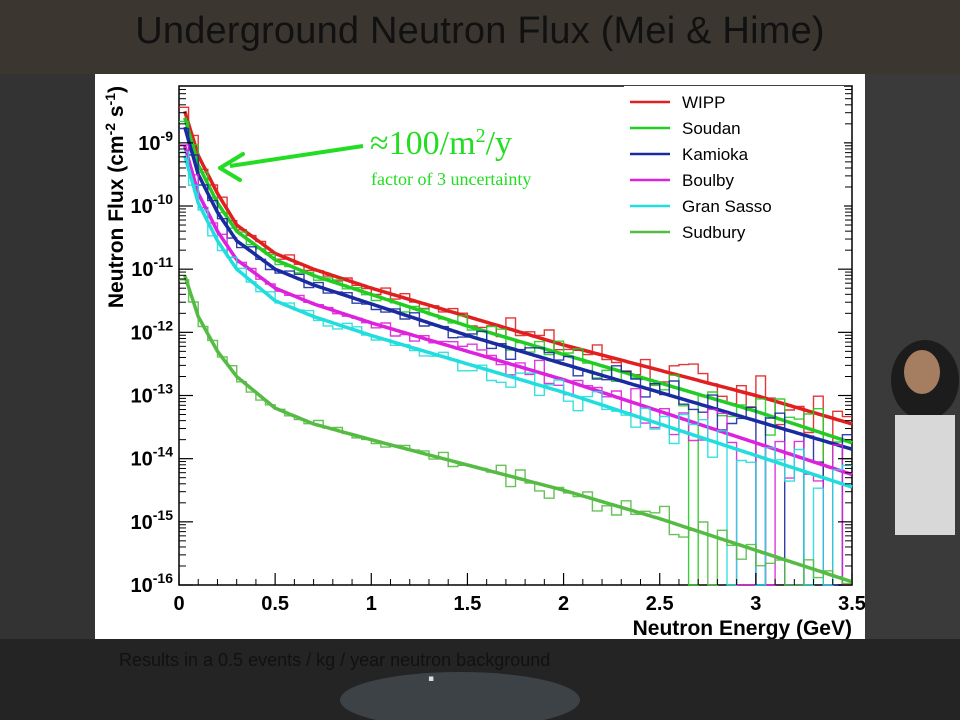 The height and width of the screenshot is (720, 960). What do you see at coordinates (755, 604) in the screenshot?
I see `x-tick-label: 3` at bounding box center [755, 604].